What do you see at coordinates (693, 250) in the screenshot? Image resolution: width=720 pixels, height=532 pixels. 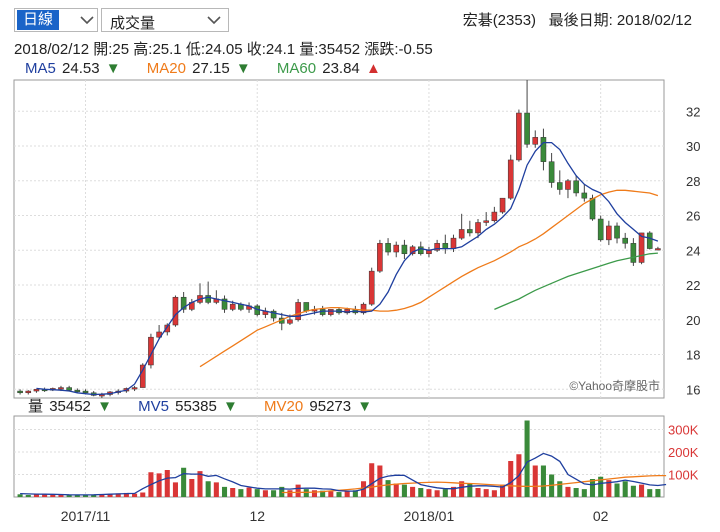 I see `price-tick-label: 24` at bounding box center [693, 250].